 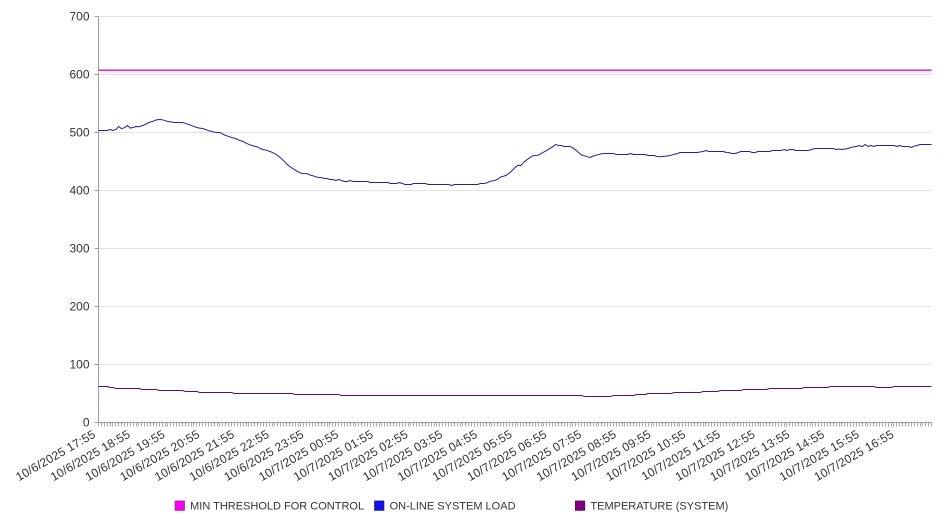 I want to click on svg-text: 100, so click(x=79, y=365).